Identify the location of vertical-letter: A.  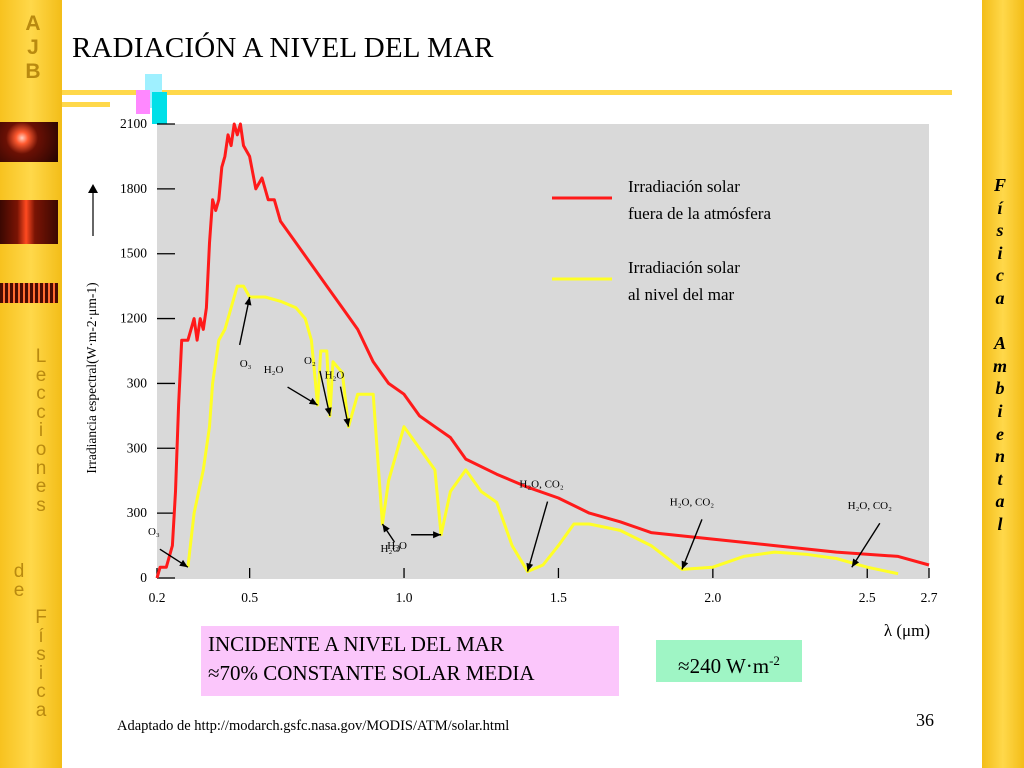
(999, 343).